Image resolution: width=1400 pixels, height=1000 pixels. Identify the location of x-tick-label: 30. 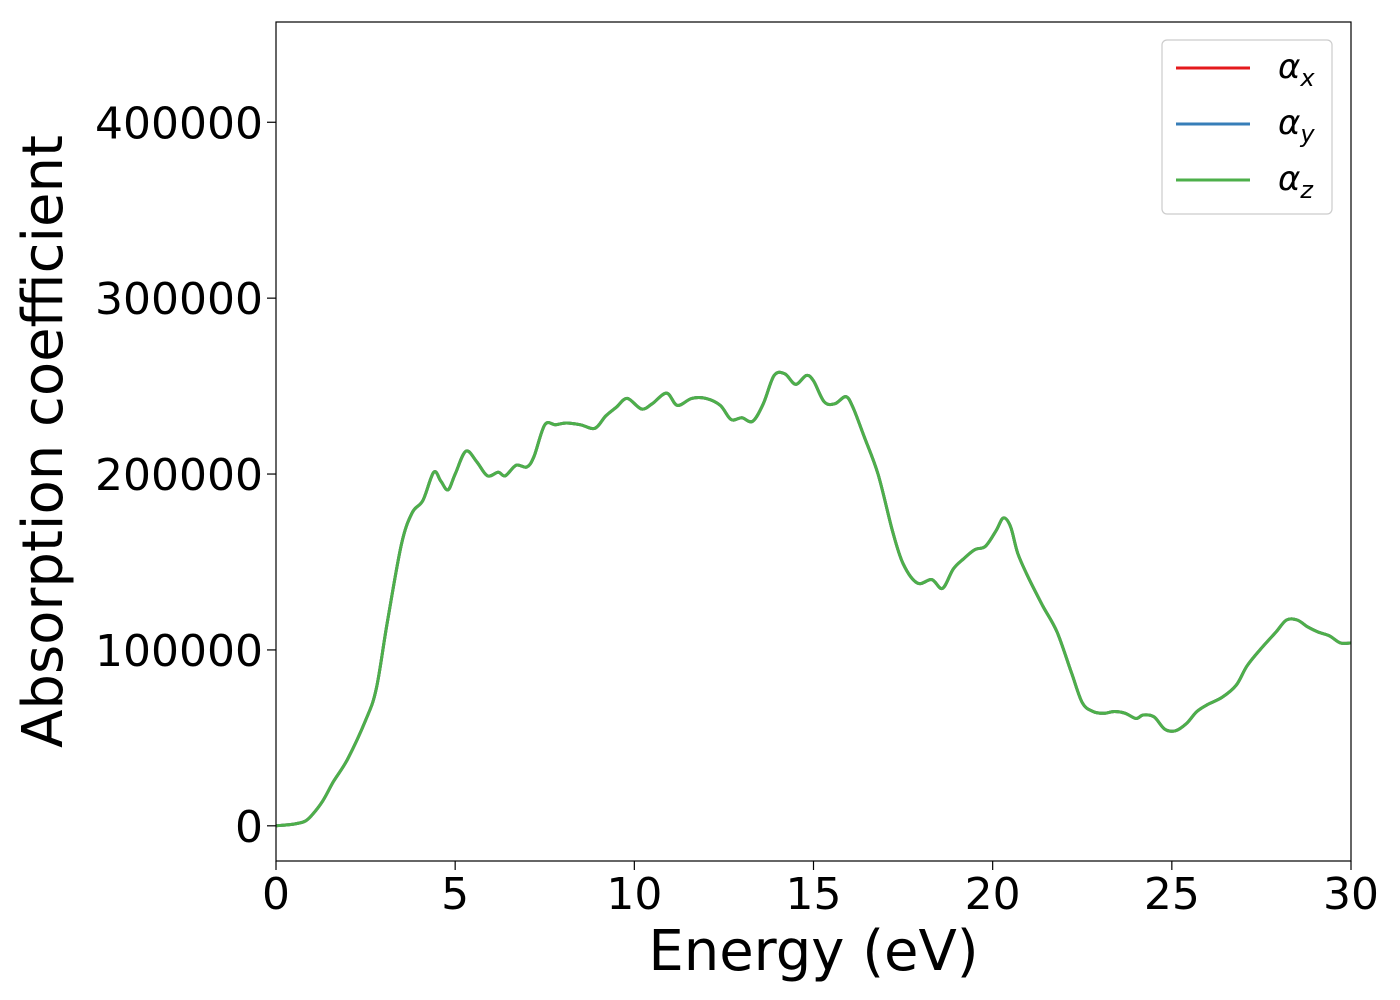
(1351, 894).